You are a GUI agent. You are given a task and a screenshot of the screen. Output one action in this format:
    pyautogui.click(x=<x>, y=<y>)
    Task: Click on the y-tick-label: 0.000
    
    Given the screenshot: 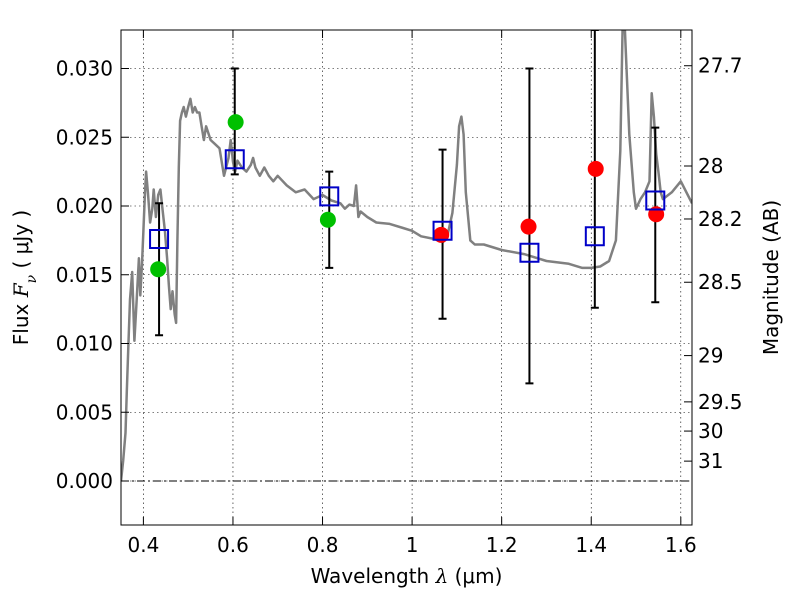 What is the action you would take?
    pyautogui.click(x=84, y=481)
    